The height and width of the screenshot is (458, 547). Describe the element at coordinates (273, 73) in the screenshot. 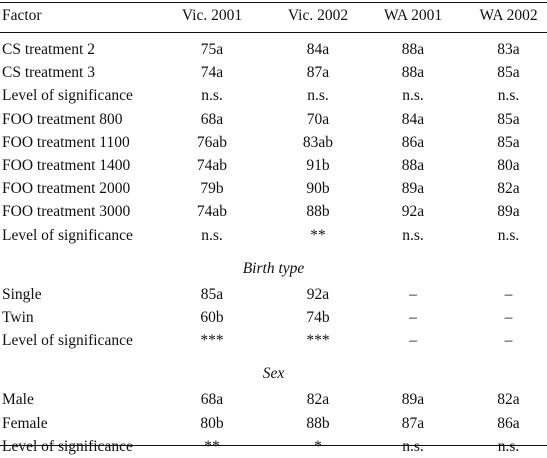

I see `table-row: CS treatment 3 74a 87a 88a 85a` at that location.